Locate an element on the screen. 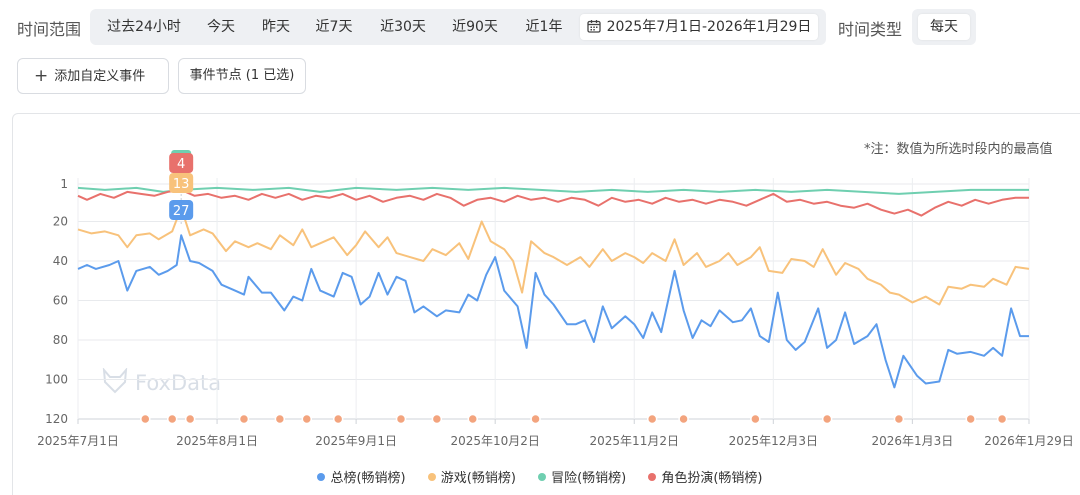 The width and height of the screenshot is (1080, 495). add-custom-event-button: + 添加自定义事件 is located at coordinates (93, 76).